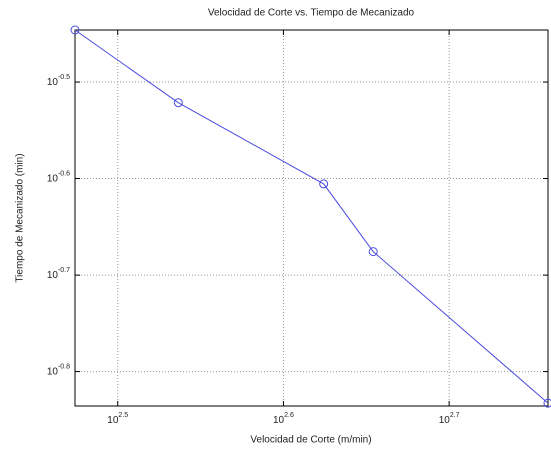 This screenshot has height=450, width=551. What do you see at coordinates (117, 419) in the screenshot?
I see `x-tick-label: 102.5` at bounding box center [117, 419].